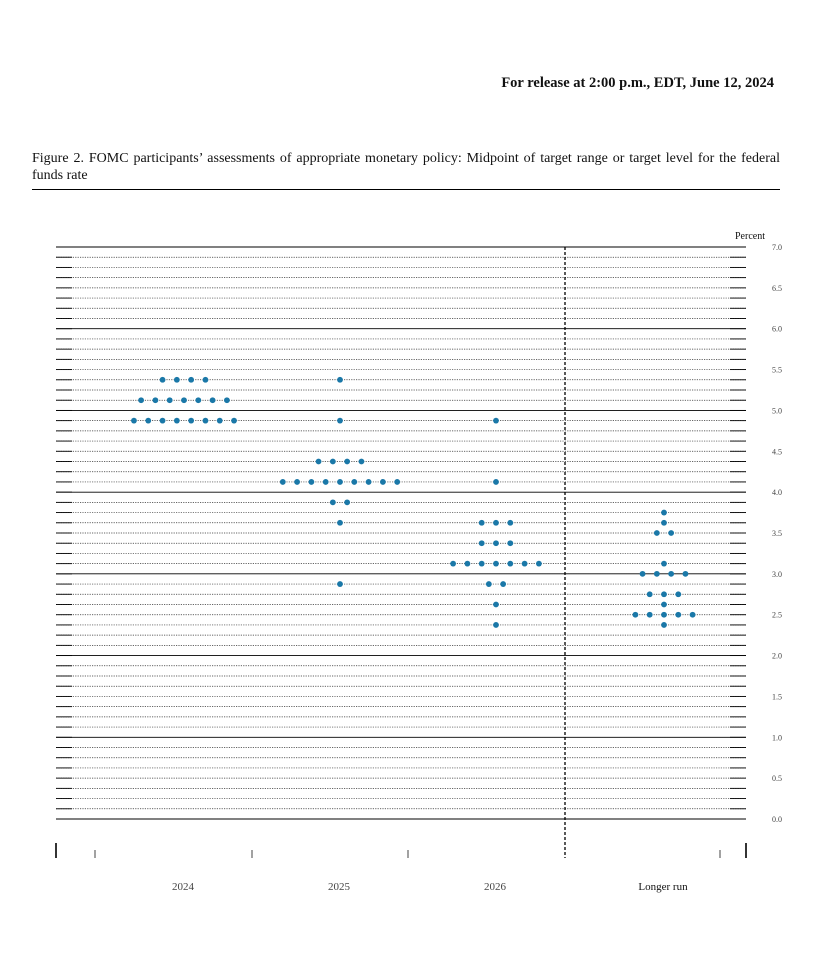 This screenshot has height=976, width=828. I want to click on y-tick-label: 2.0, so click(777, 656).